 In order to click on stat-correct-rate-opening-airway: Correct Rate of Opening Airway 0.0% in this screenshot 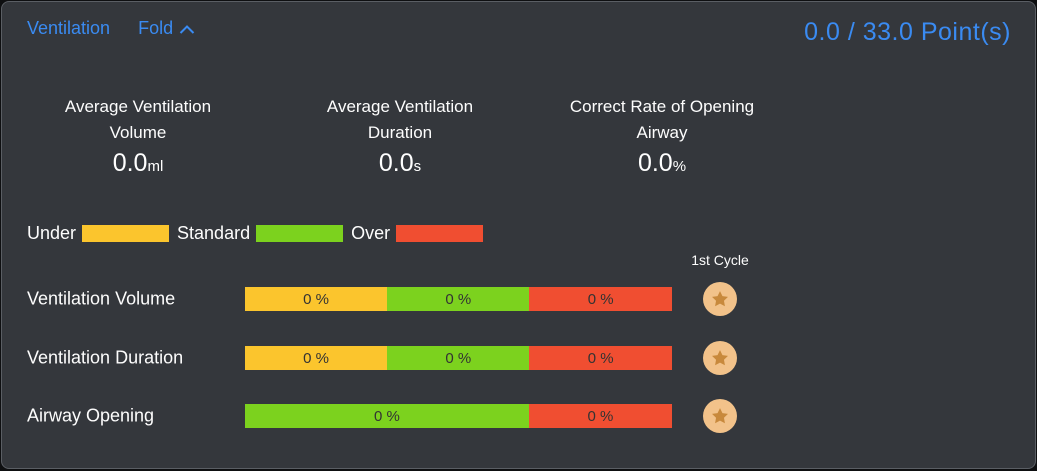, I will do `click(662, 136)`.